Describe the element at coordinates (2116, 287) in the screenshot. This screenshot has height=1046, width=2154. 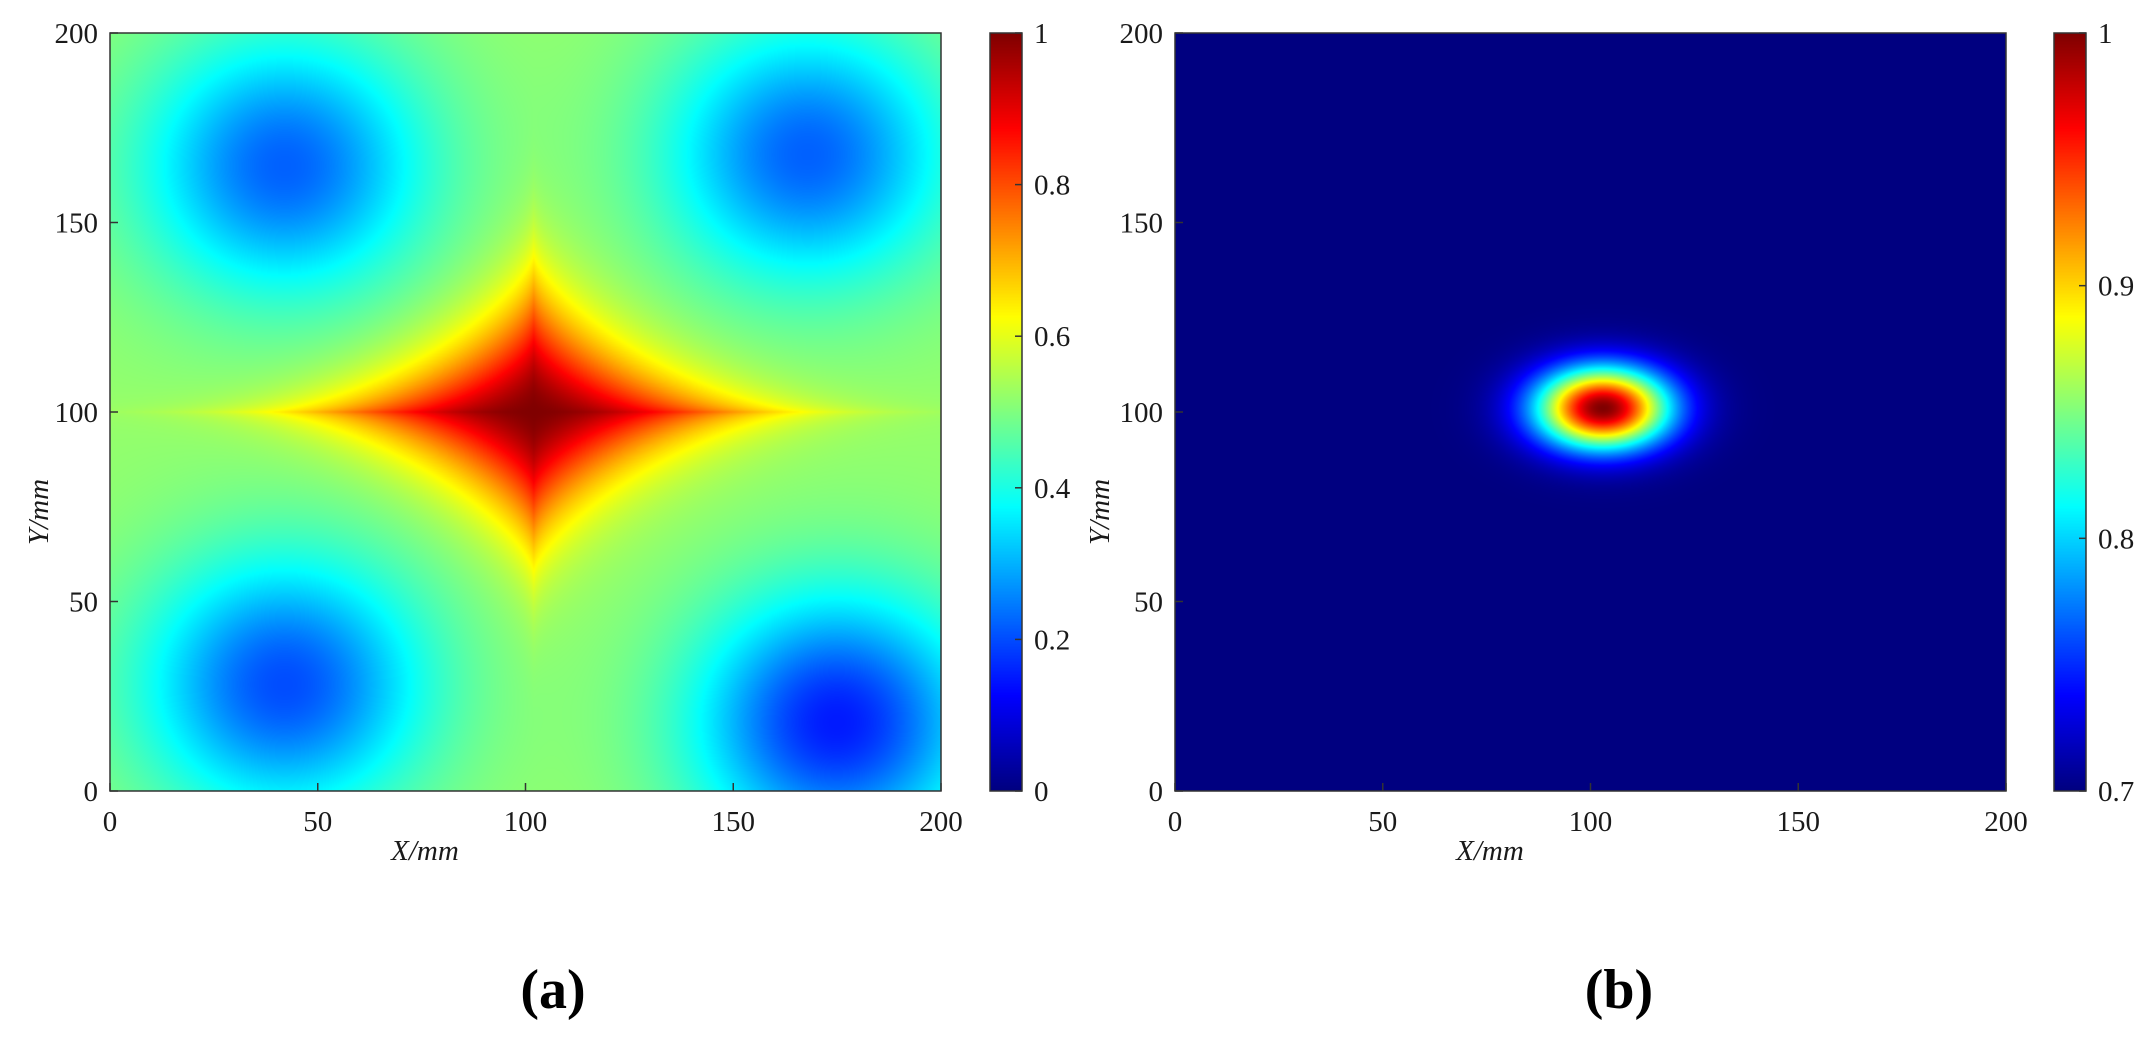
I see `colorbar-tick-label: 0.9` at that location.